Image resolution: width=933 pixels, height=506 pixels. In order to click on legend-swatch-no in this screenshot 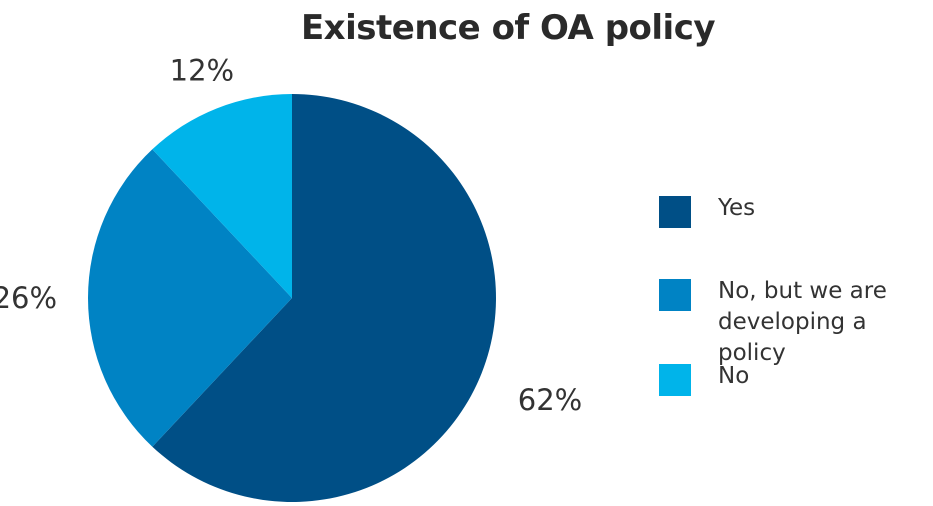, I will do `click(675, 380)`.